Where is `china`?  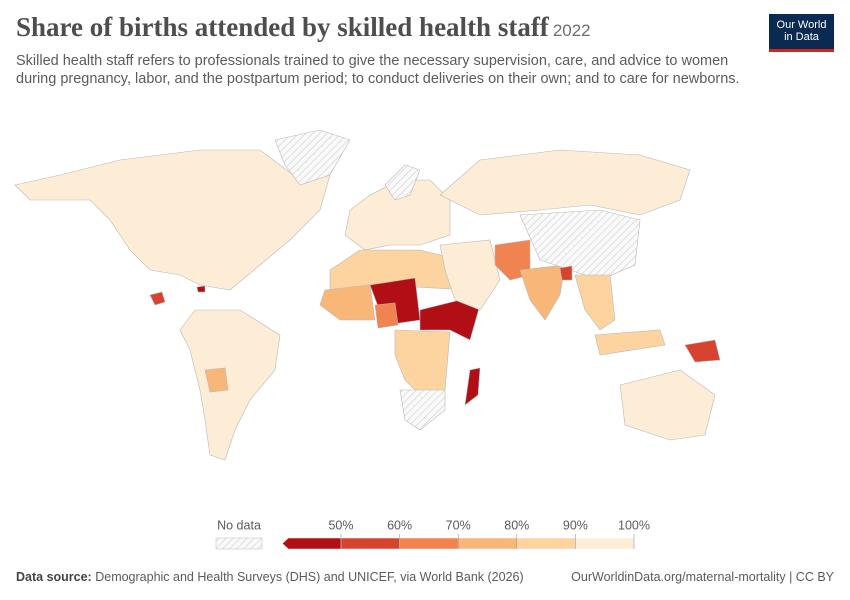
china is located at coordinates (580, 245).